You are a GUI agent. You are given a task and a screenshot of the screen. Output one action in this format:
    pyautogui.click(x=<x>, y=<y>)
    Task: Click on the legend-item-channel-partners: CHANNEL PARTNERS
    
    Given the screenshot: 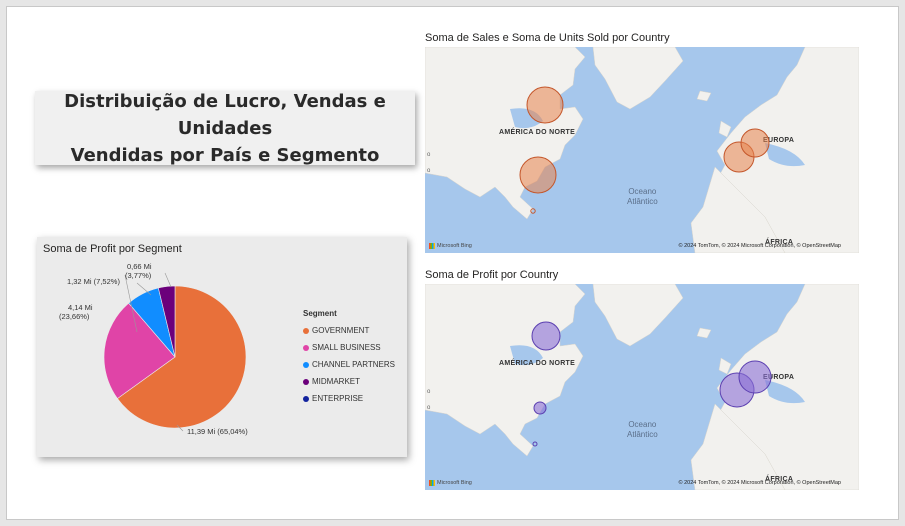 What is the action you would take?
    pyautogui.click(x=349, y=364)
    